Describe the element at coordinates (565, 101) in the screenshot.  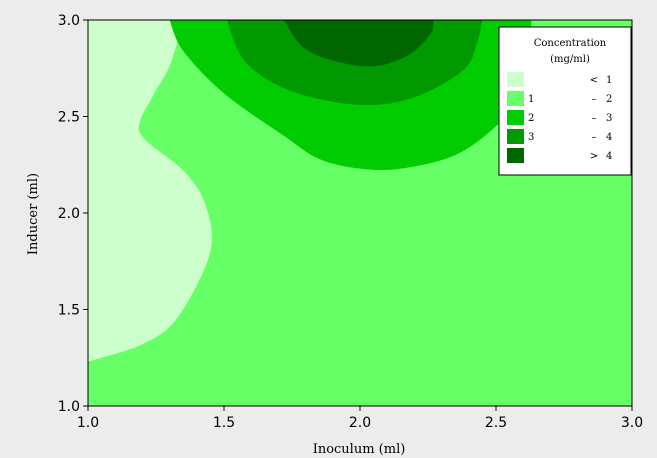
I see `legend: Concentration (mg/ml) <11–22–33–4> 4` at that location.